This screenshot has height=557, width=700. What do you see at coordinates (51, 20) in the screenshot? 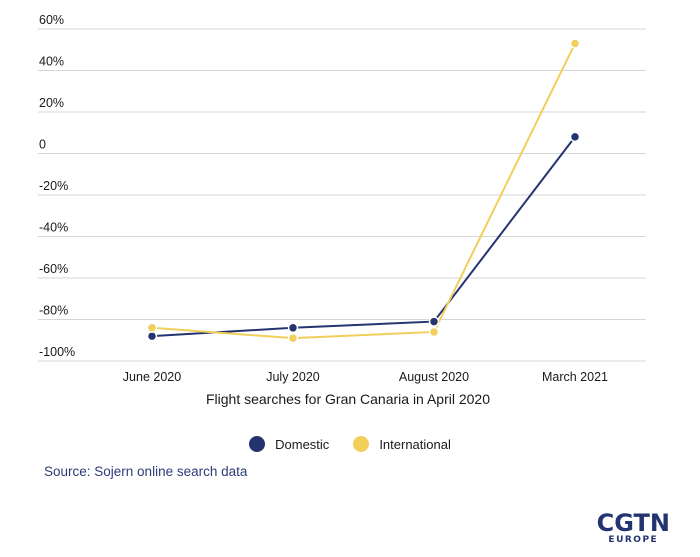
I see `y-tick-label: 60%` at bounding box center [51, 20].